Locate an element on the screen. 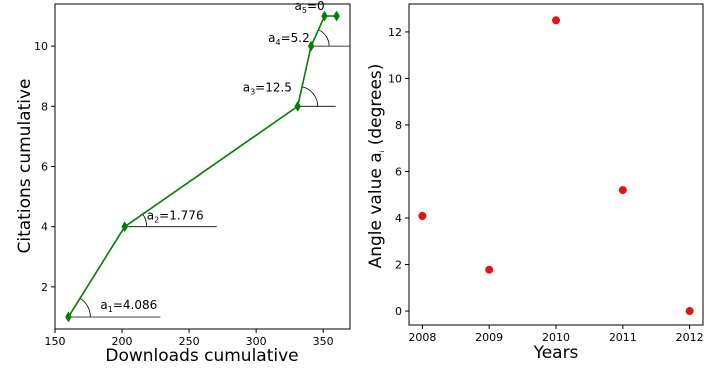  right-y-axis-title-sub: i is located at coordinates (382, 151).